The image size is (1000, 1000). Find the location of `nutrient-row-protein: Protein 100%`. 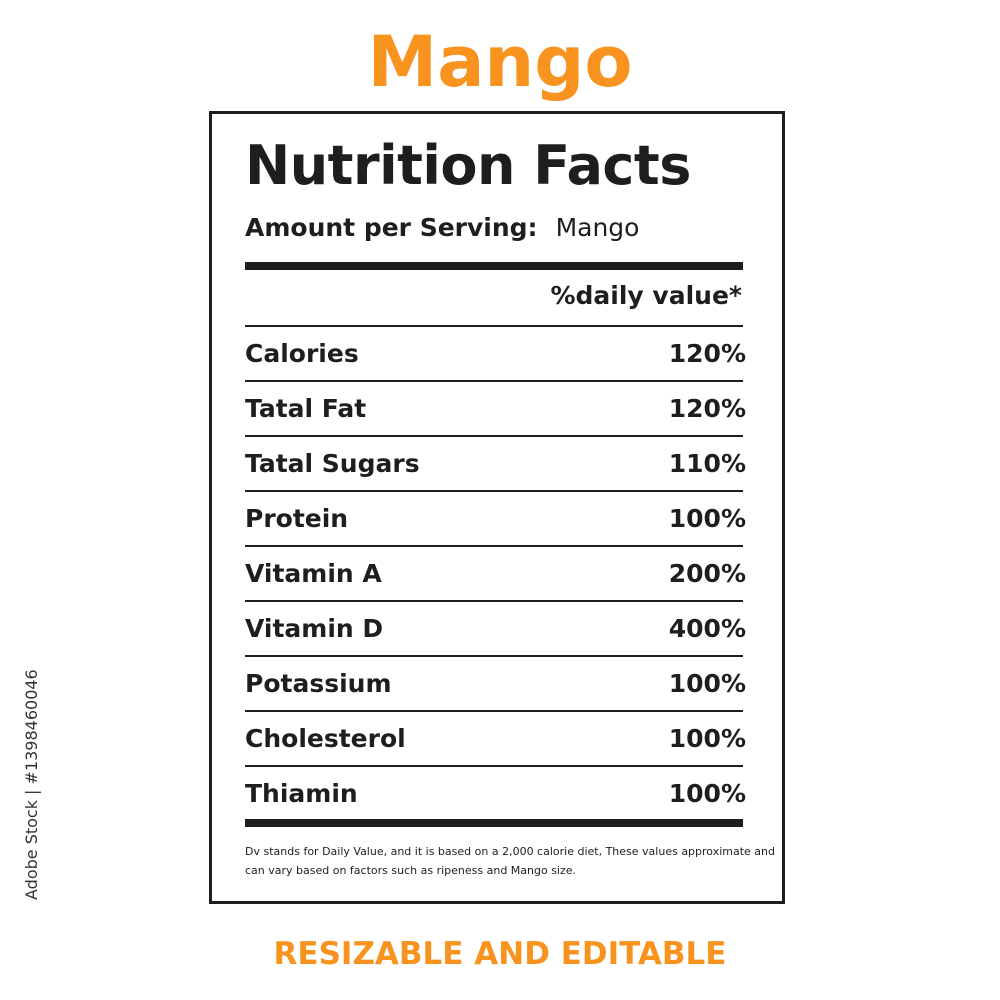

nutrient-row-protein: Protein 100% is located at coordinates (495, 517).